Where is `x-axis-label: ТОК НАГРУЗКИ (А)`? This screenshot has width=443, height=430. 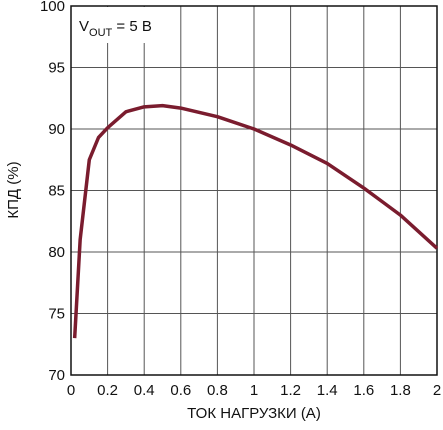
x-axis-label: ТОК НАГРУЗКИ (А) is located at coordinates (254, 413).